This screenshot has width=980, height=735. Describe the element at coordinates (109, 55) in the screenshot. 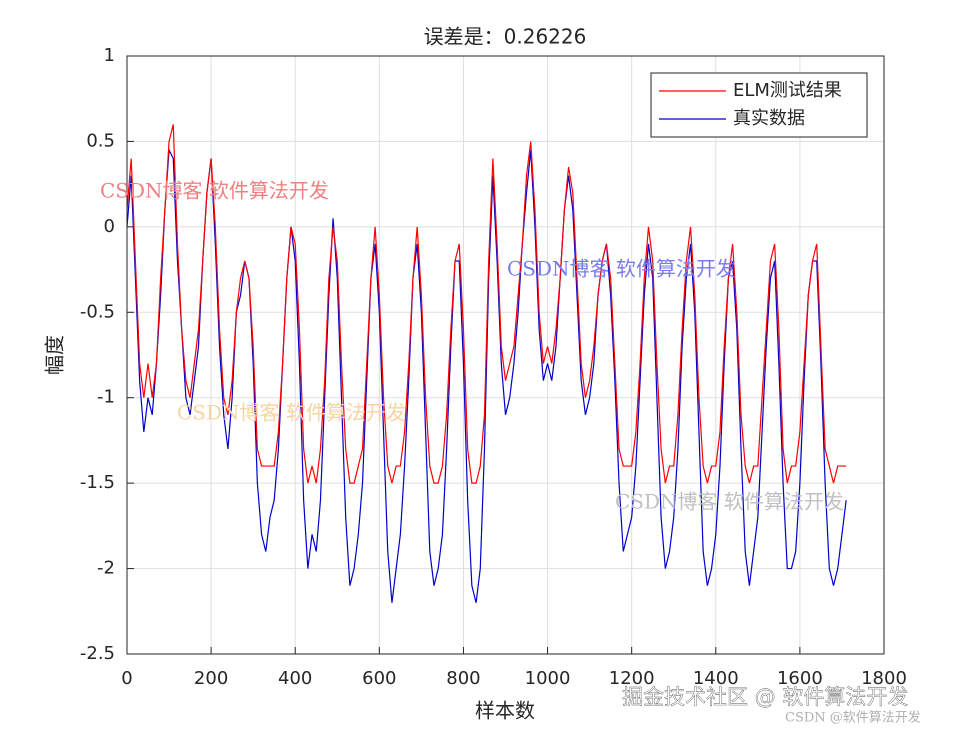

I see `y-tick-label: 1` at that location.